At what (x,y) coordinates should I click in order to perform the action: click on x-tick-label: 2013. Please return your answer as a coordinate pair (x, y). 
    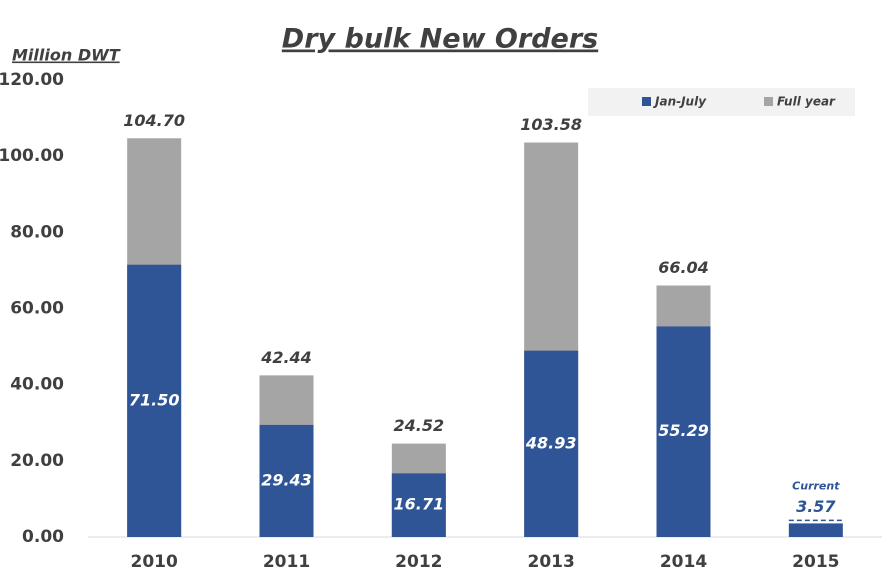
    Looking at the image, I should click on (551, 562).